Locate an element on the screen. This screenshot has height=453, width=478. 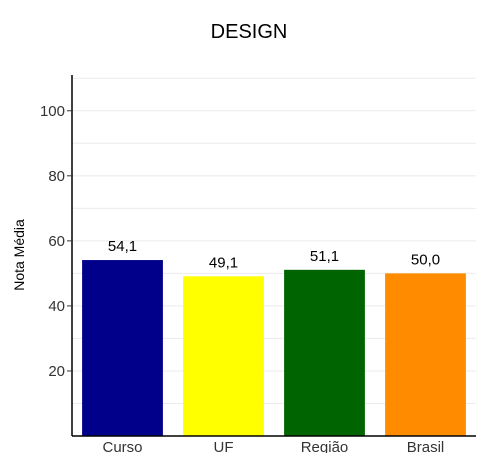
value-label: 54,1 is located at coordinates (122, 246).